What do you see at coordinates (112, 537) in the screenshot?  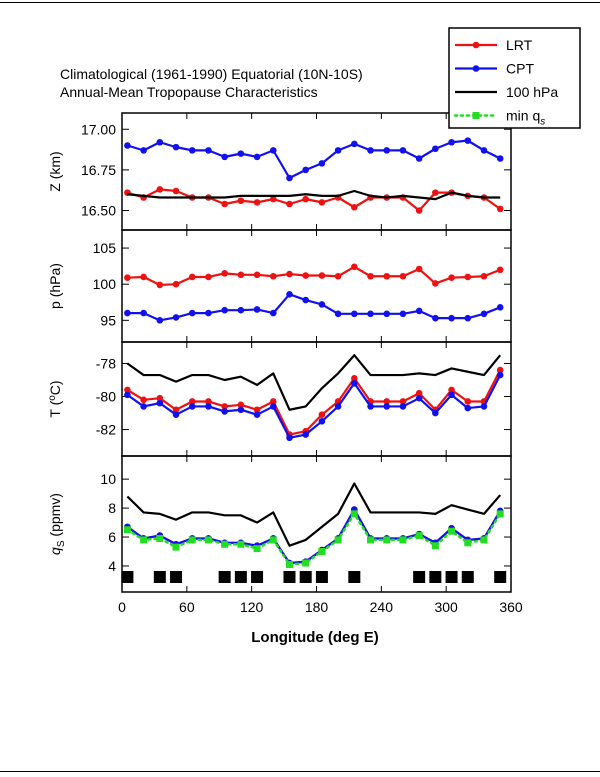 I see `y-tick-label: 6` at bounding box center [112, 537].